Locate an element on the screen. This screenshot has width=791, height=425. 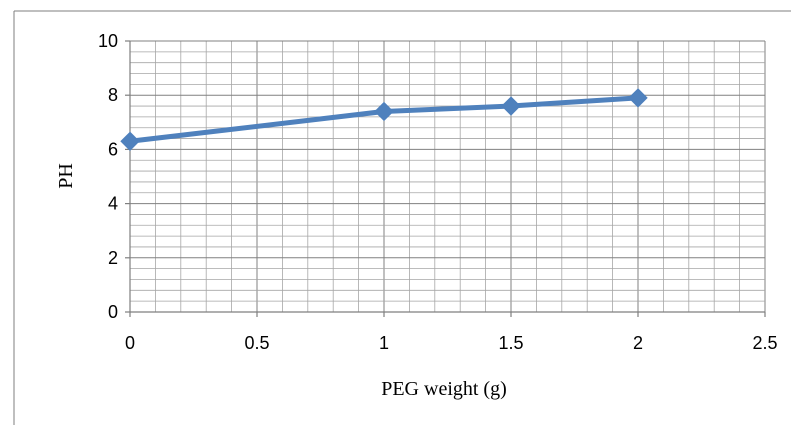
x-axis-title: PEG weight (g) is located at coordinates (444, 389).